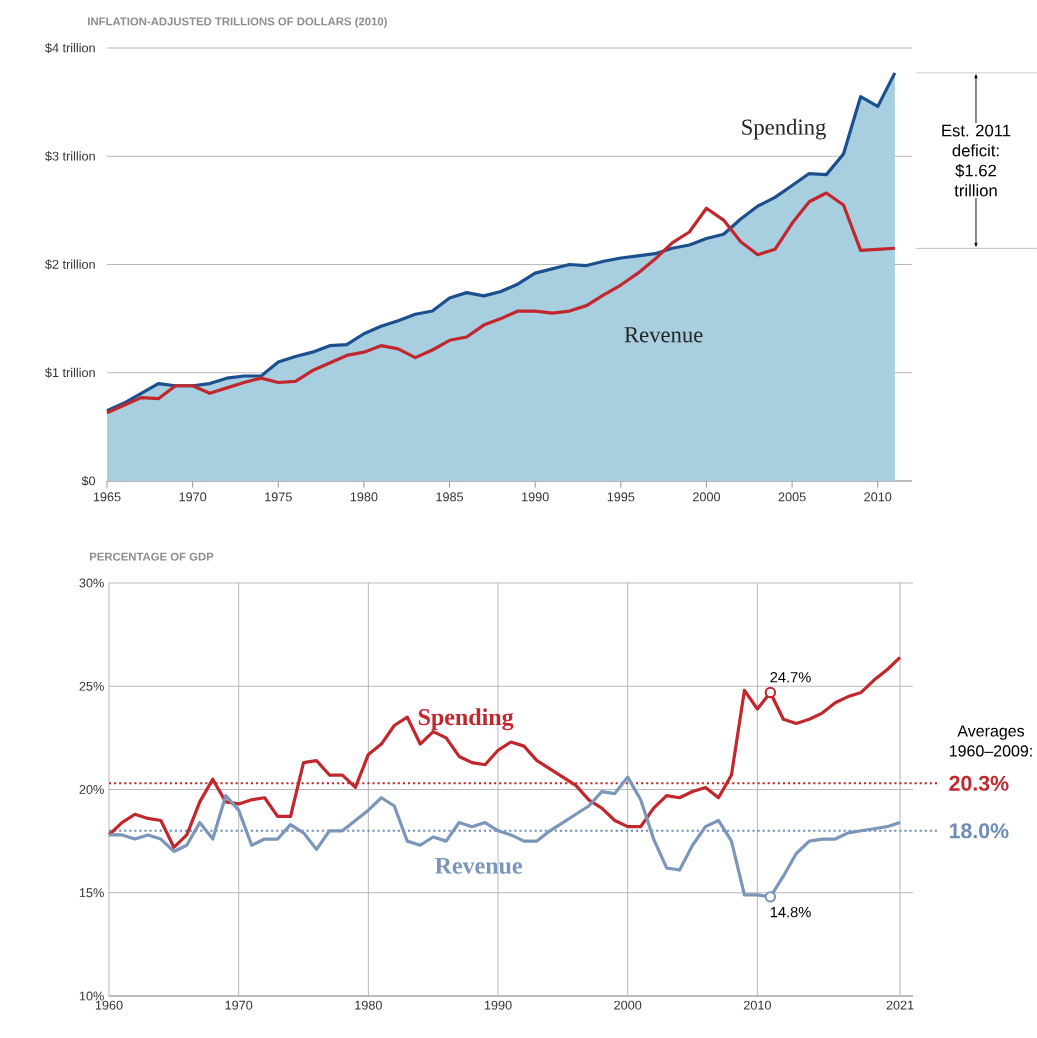  What do you see at coordinates (976, 160) in the screenshot?
I see `text: Est. 2011 deficit: $1.62 trillion` at bounding box center [976, 160].